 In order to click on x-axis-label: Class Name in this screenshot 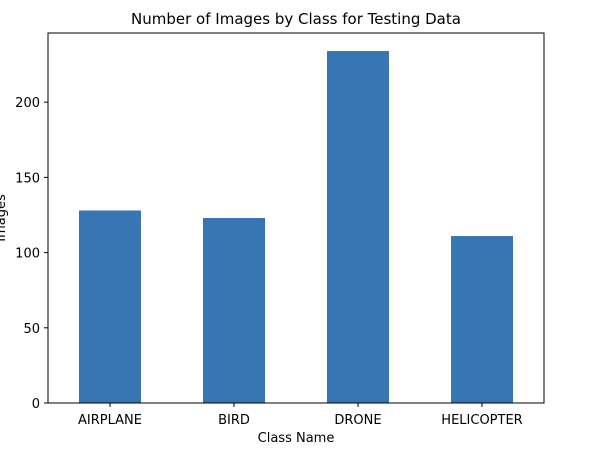, I will do `click(296, 438)`.